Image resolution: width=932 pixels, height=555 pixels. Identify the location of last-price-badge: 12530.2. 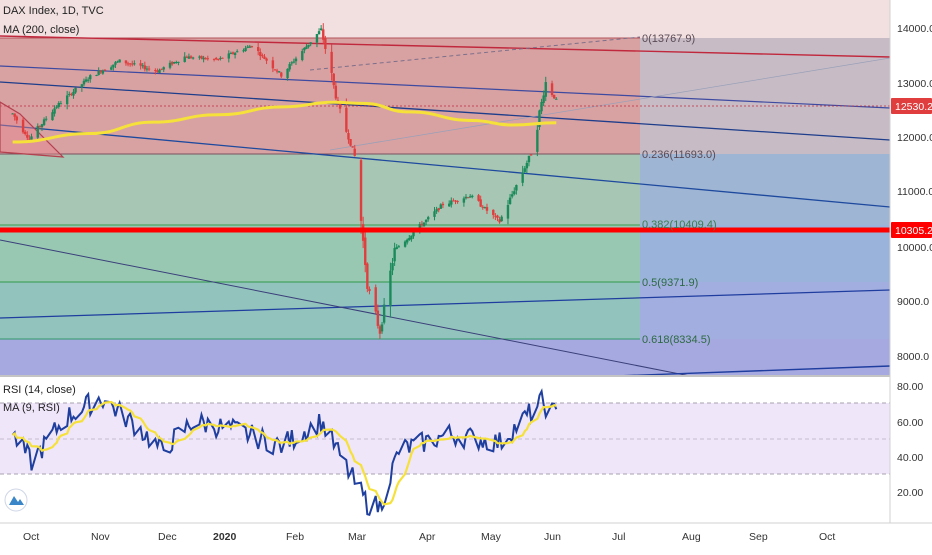
(911, 106).